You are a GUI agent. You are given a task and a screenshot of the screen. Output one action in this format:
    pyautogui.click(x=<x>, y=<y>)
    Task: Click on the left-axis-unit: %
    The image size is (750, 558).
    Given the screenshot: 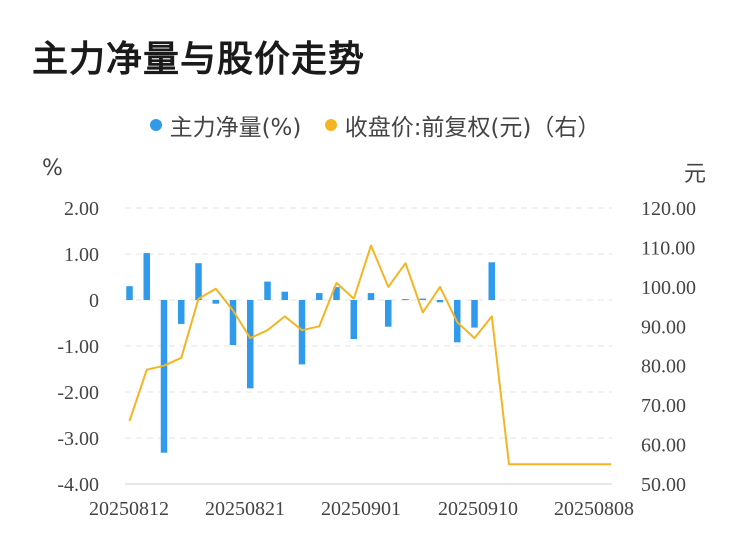 What is the action you would take?
    pyautogui.click(x=52, y=168)
    